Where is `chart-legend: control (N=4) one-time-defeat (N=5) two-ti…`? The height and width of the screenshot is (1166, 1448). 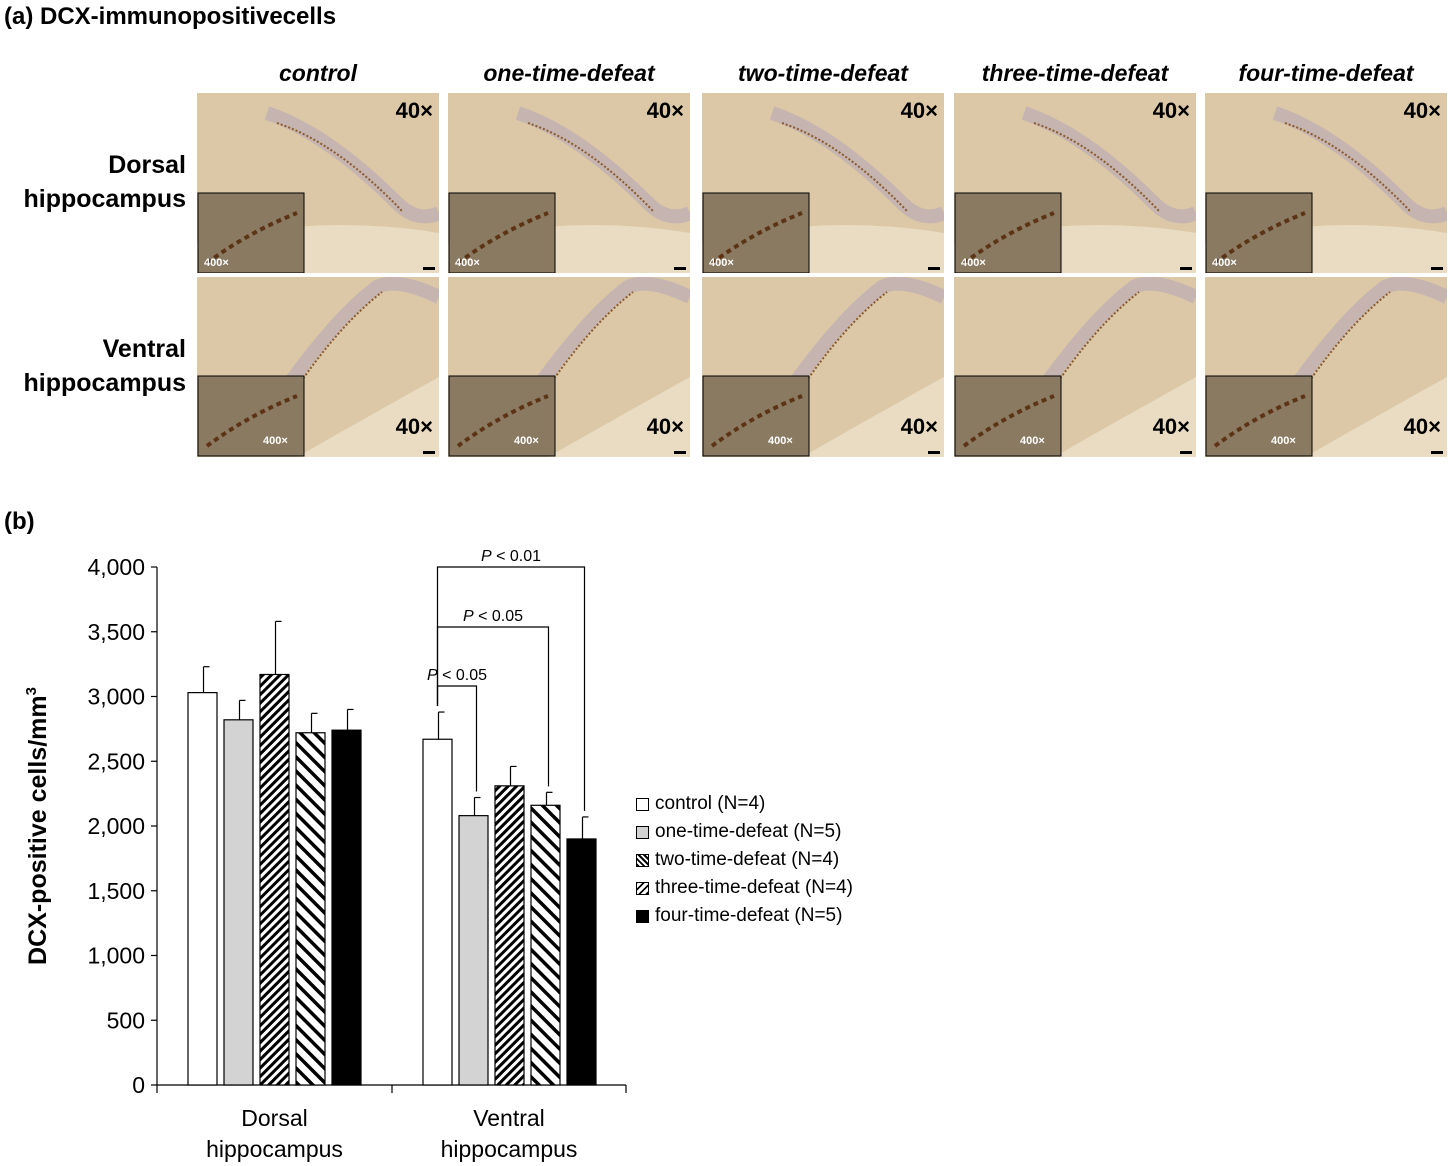 chart-legend: control (N=4) one-time-defeat (N=5) two-ti… is located at coordinates (744, 860).